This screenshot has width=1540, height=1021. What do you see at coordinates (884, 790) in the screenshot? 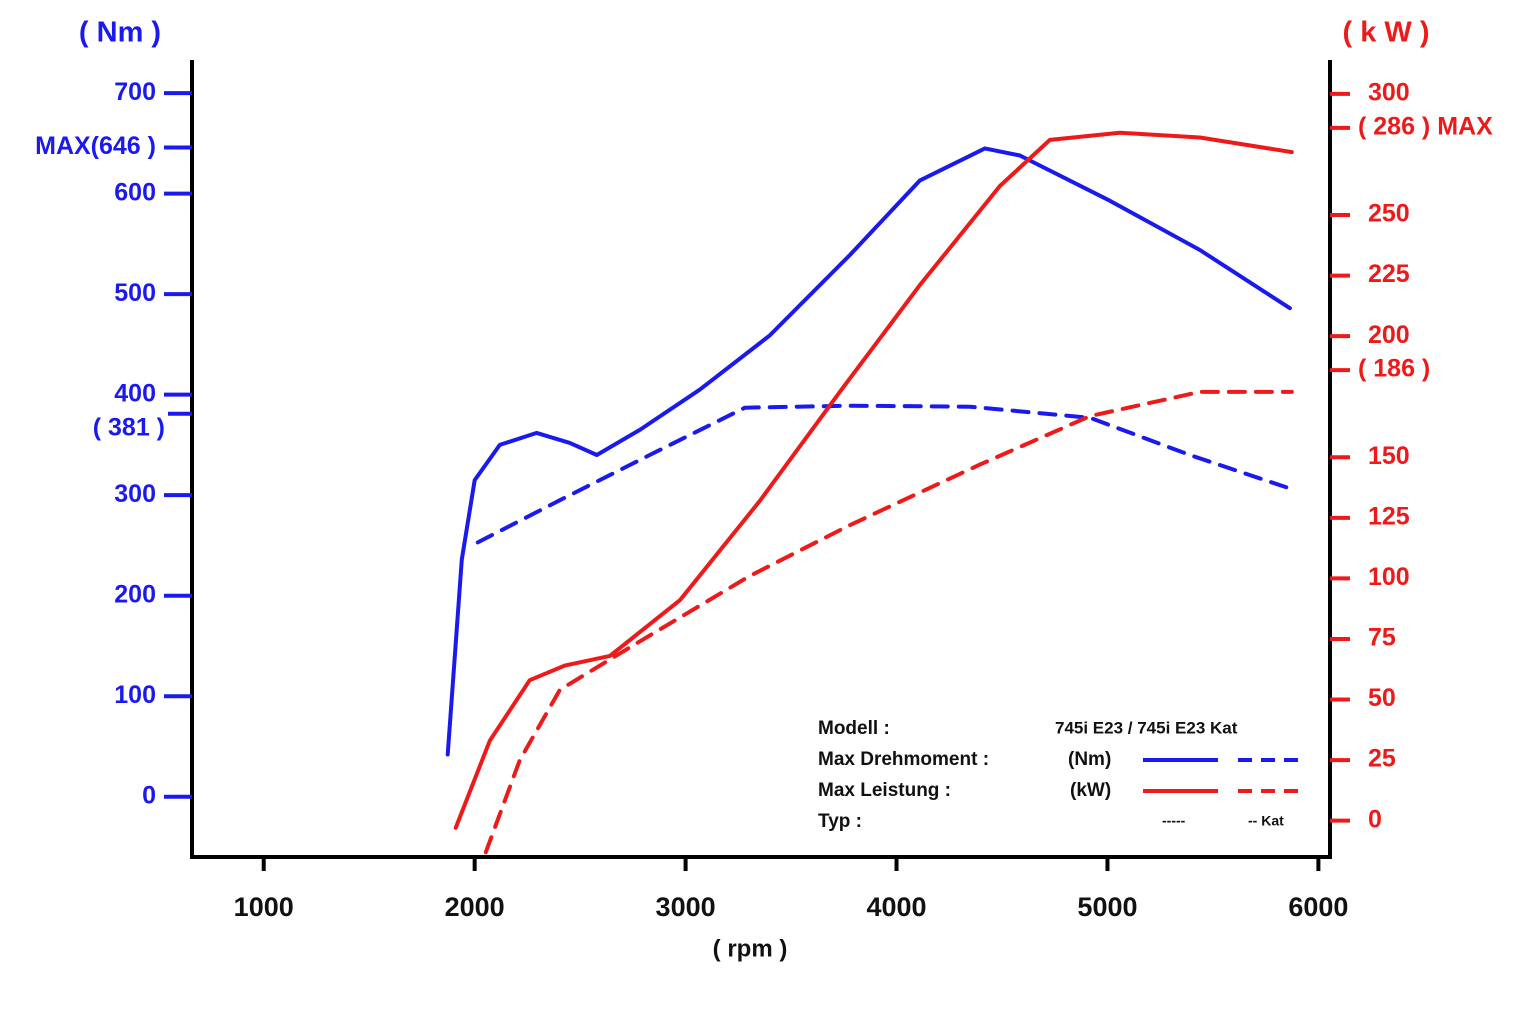
I see `legend-label: Max Leistung :` at bounding box center [884, 790].